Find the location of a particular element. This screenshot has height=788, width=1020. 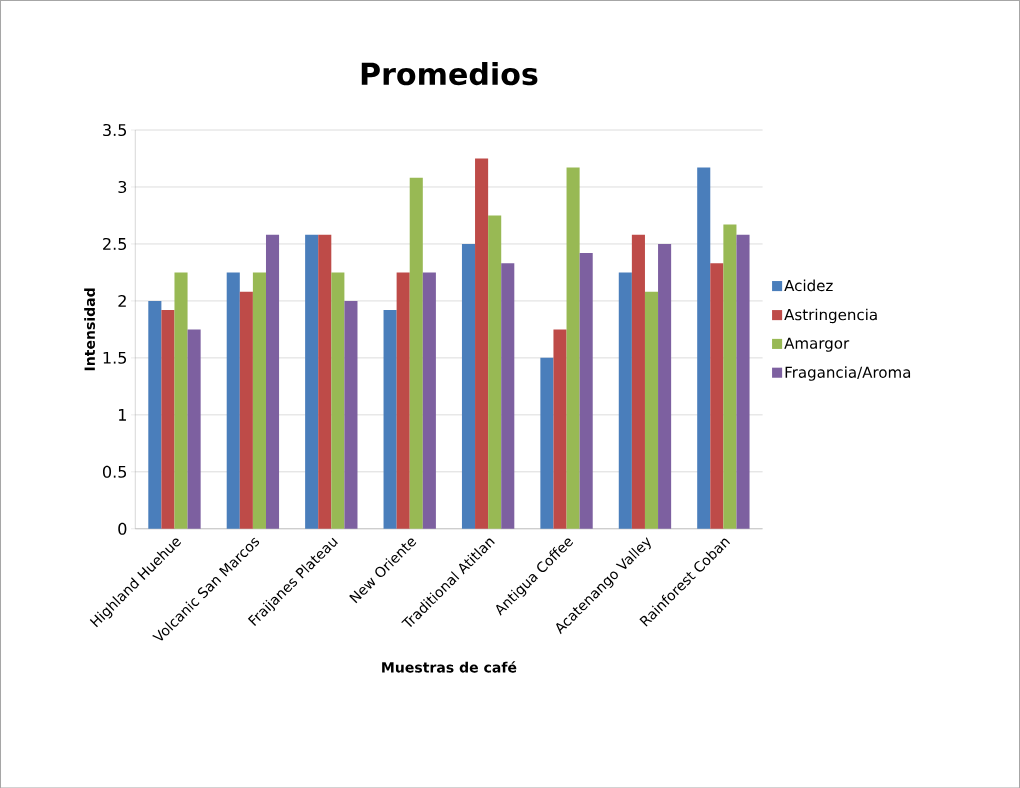

y-tick-label: 3.5 is located at coordinates (115, 129).